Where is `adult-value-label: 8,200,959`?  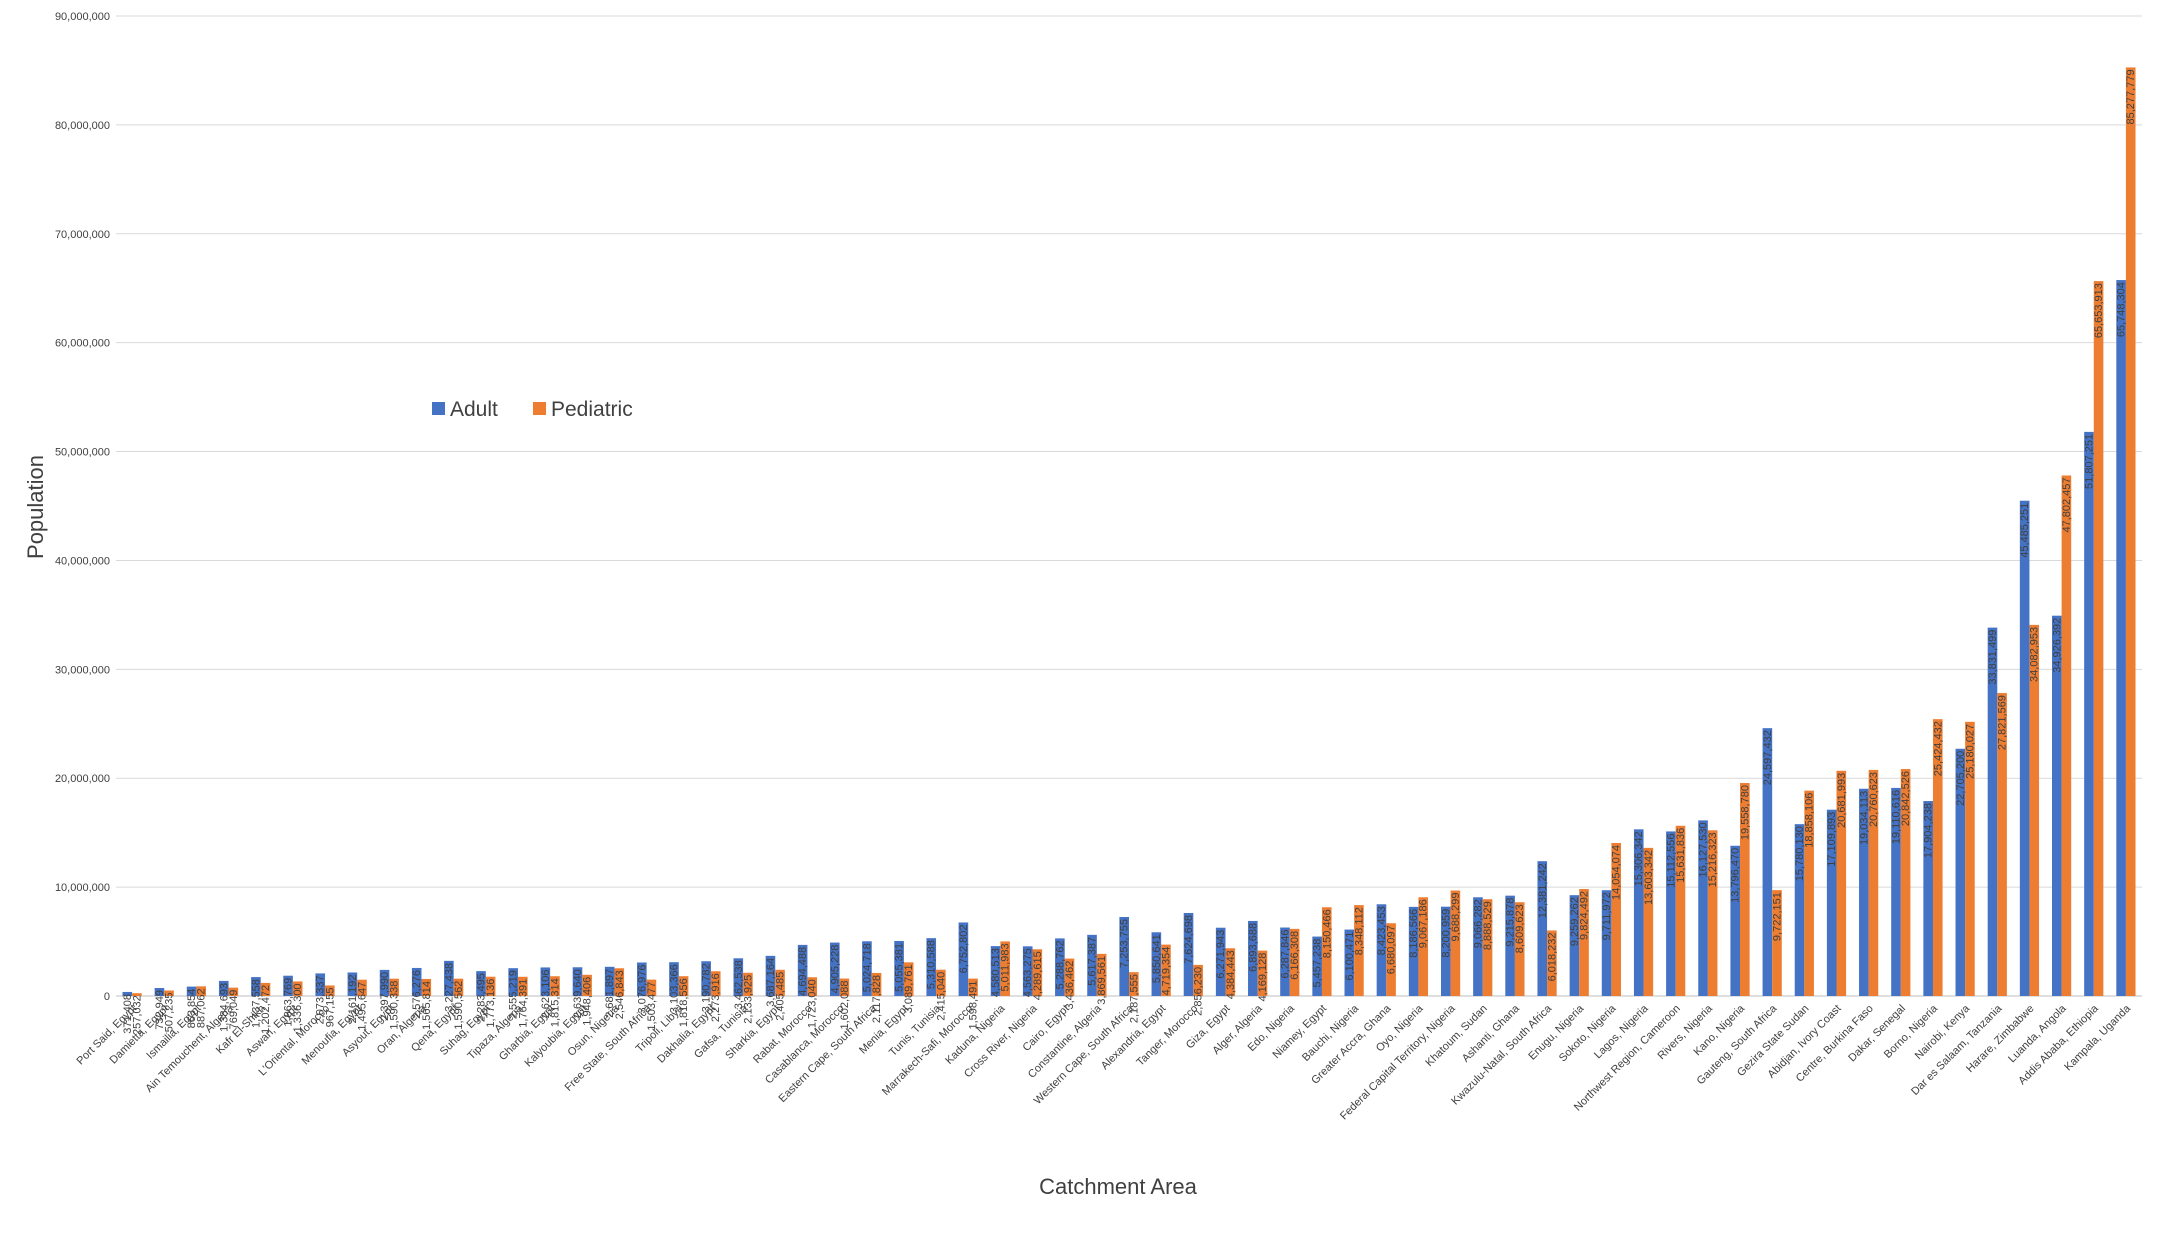
adult-value-label: 8,200,959 is located at coordinates (1446, 933).